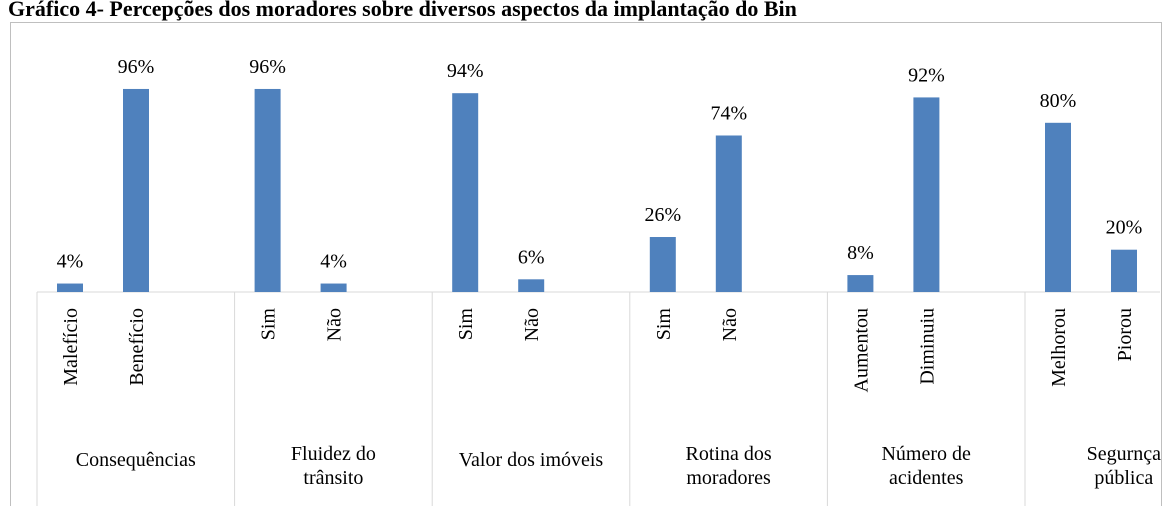 This screenshot has height=506, width=1173. What do you see at coordinates (1124, 454) in the screenshot?
I see `group-label: Segurnça` at bounding box center [1124, 454].